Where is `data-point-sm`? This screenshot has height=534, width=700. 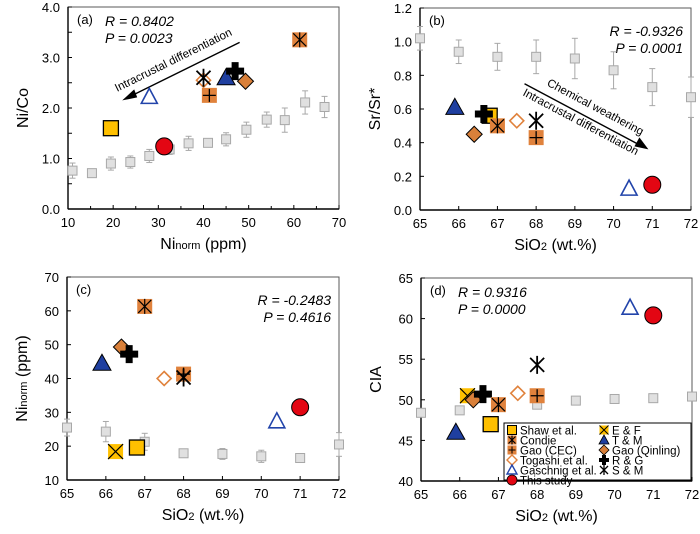 data-point-sm is located at coordinates (537, 364).